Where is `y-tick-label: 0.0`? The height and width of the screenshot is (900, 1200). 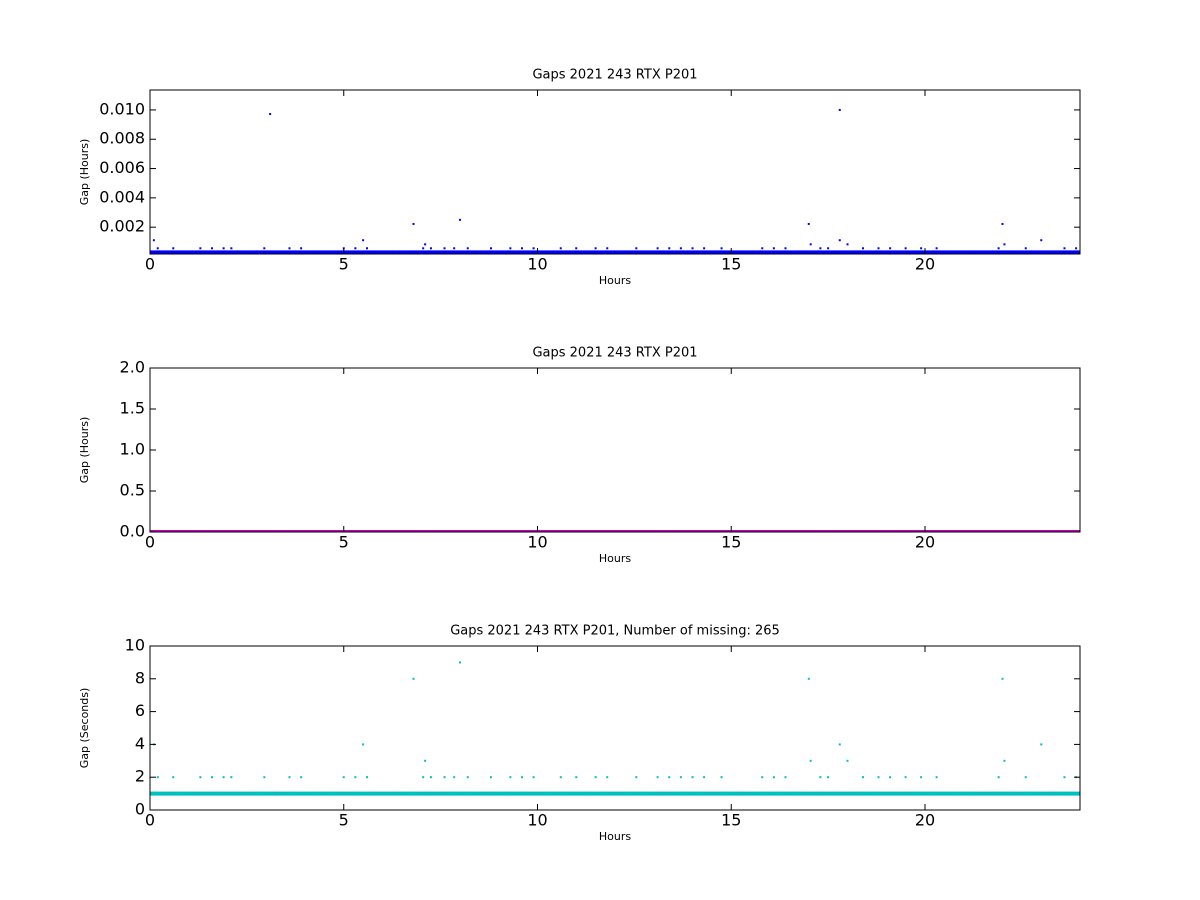
y-tick-label: 0.0 is located at coordinates (132, 531).